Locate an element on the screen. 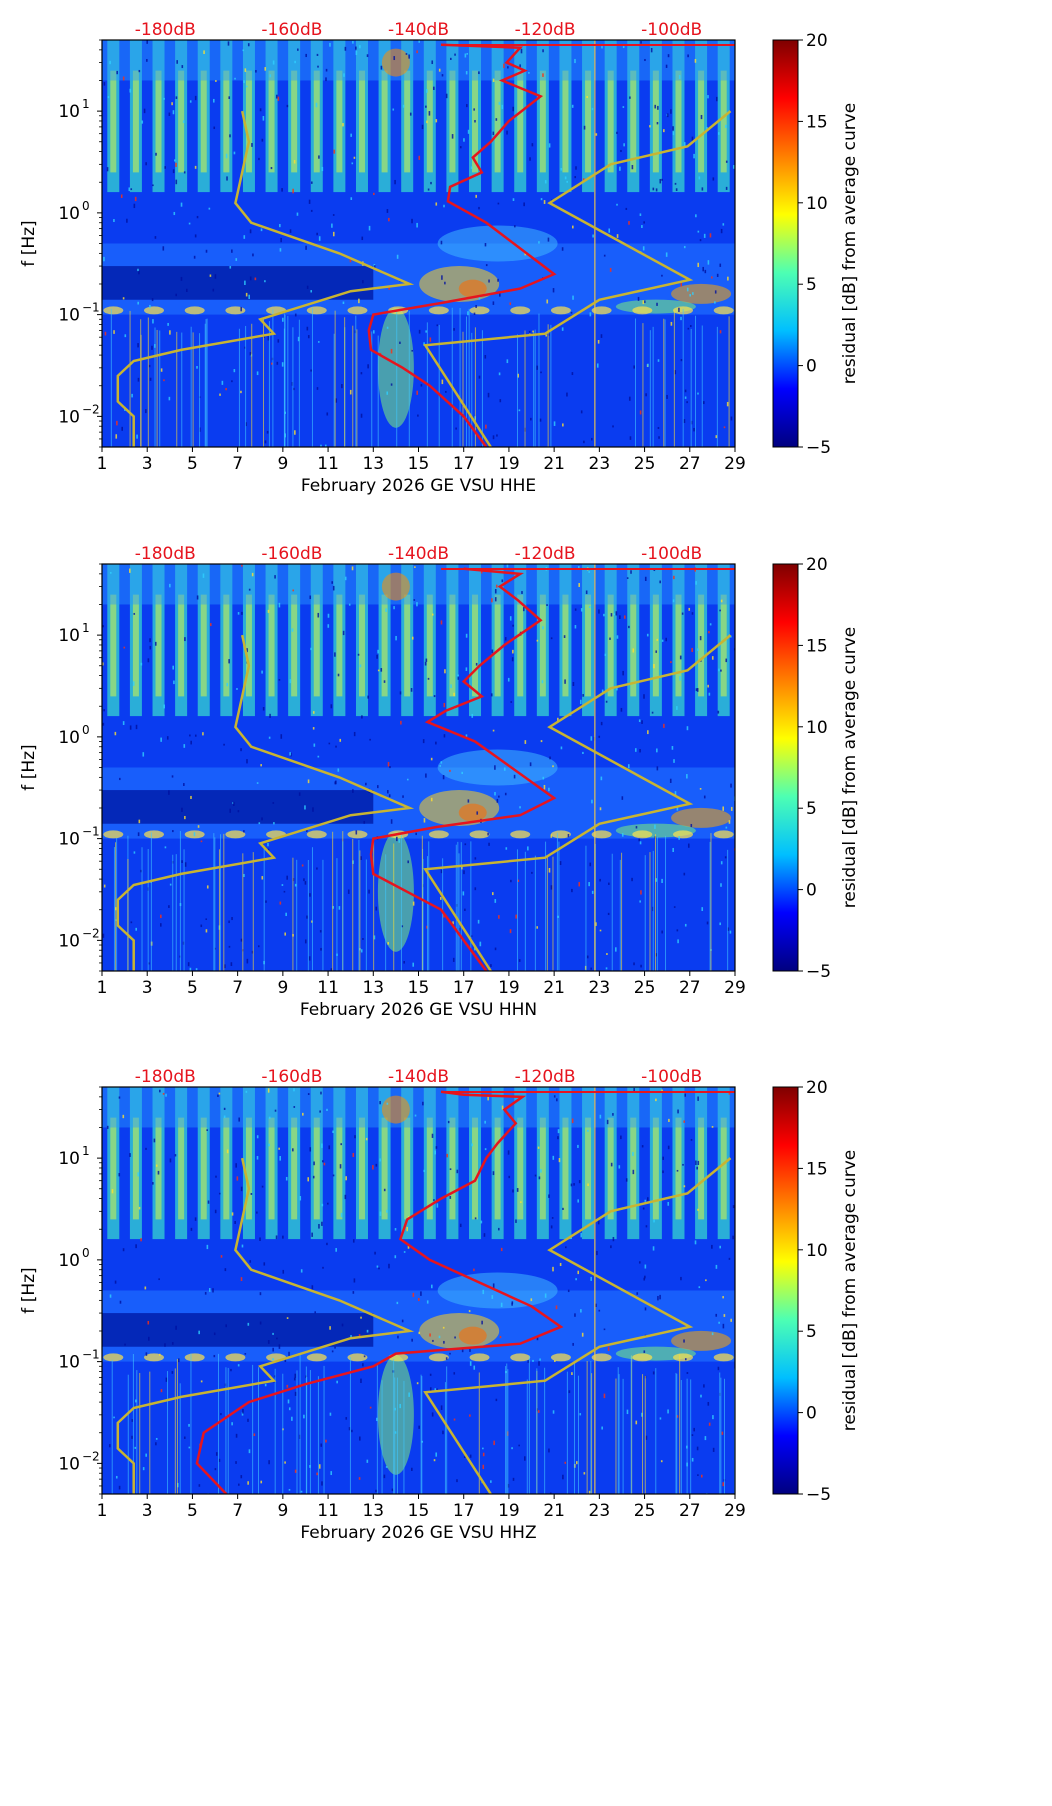 Image resolution: width=1052 pixels, height=1806 pixels. noise-model-high-curve is located at coordinates (577, 1325).